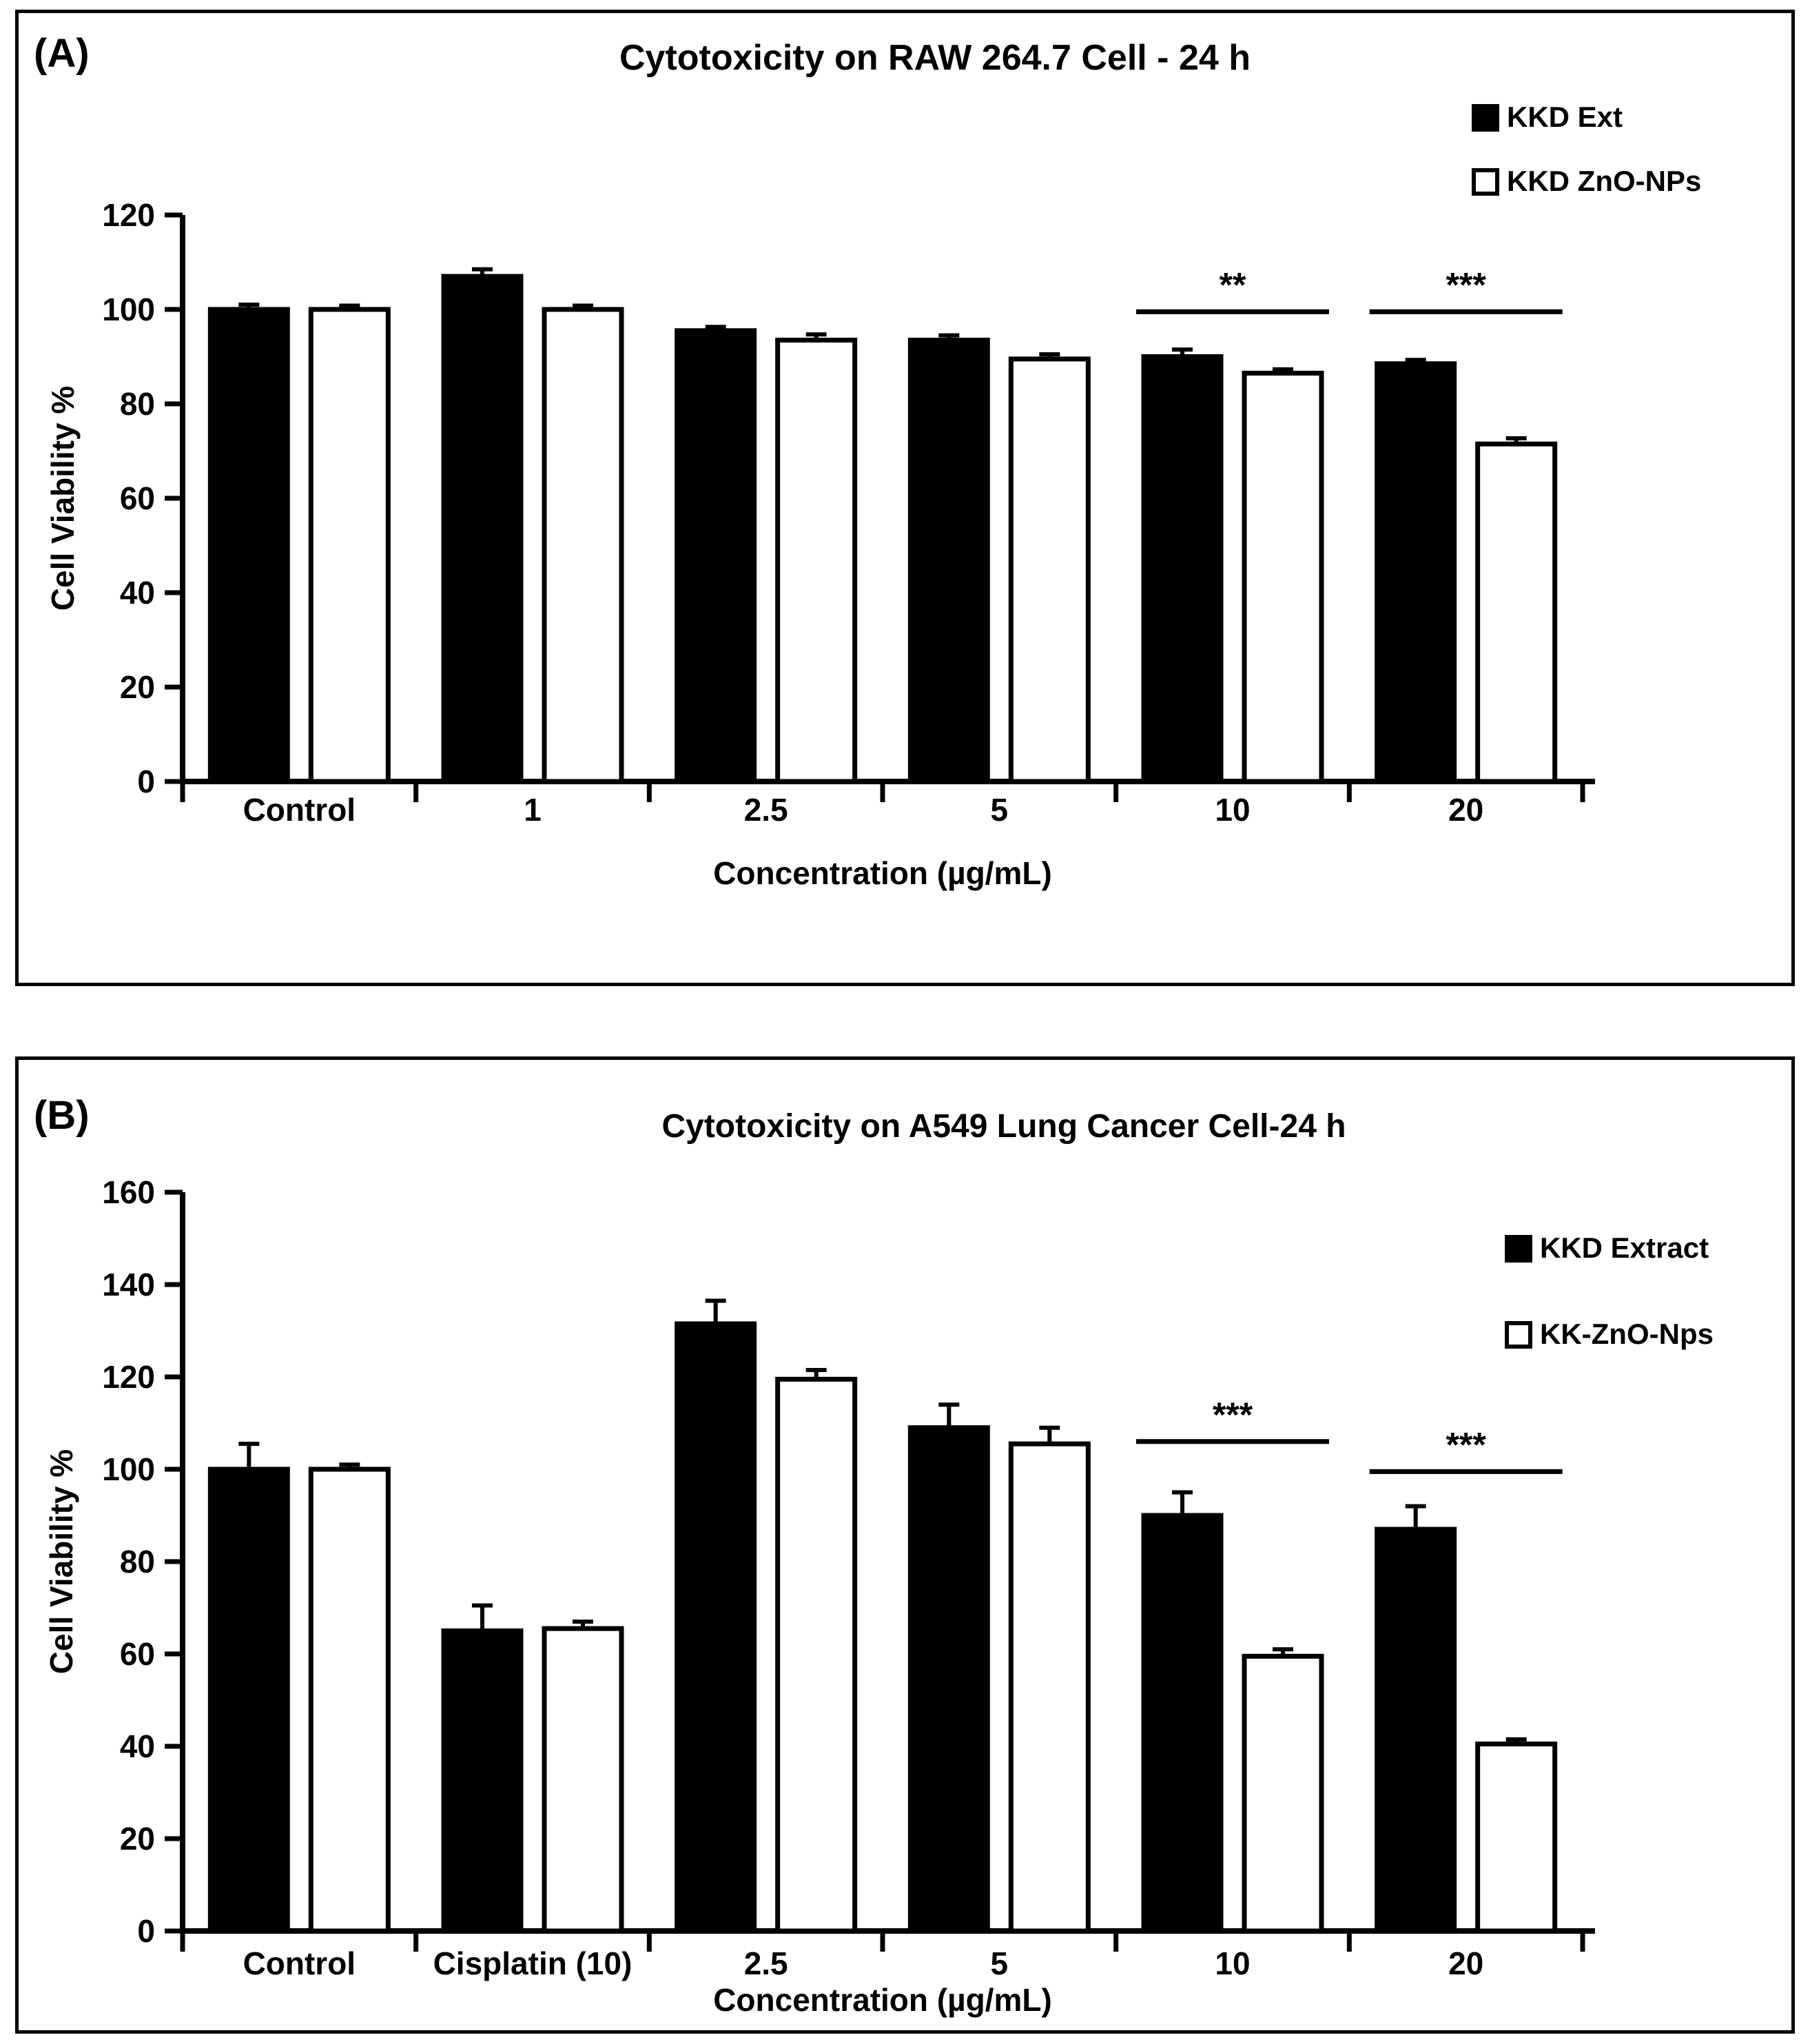 The width and height of the screenshot is (1810, 2044). What do you see at coordinates (62, 1116) in the screenshot?
I see `panel-label: (B)` at bounding box center [62, 1116].